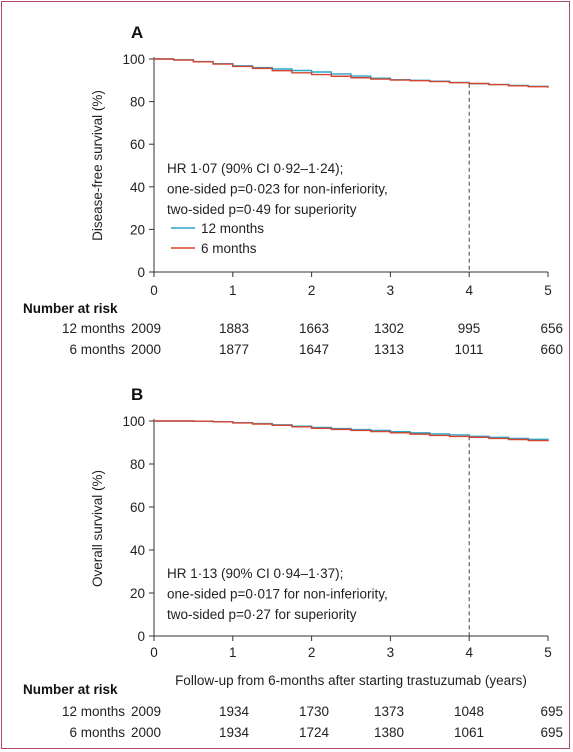 The width and height of the screenshot is (573, 752). I want to click on risk-value: 1048, so click(469, 711).